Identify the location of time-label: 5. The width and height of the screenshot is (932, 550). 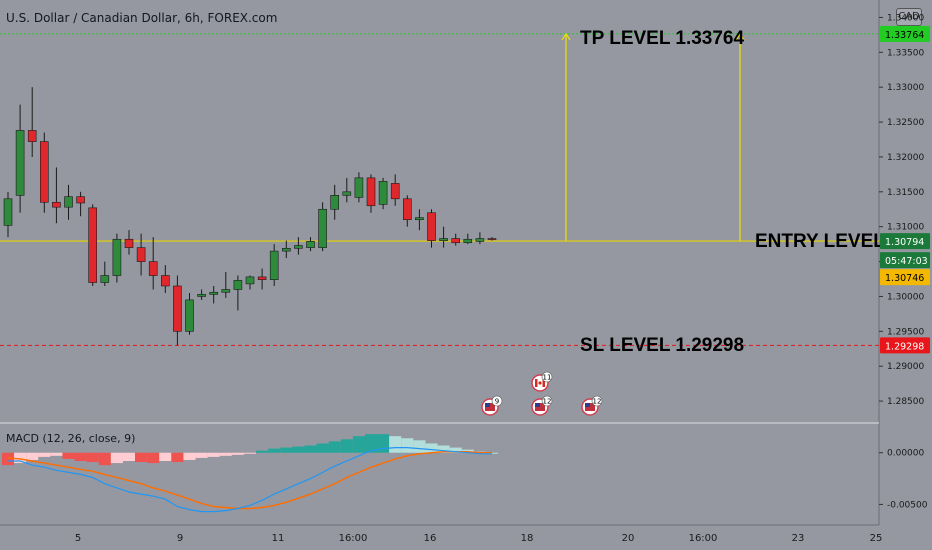
(78, 538).